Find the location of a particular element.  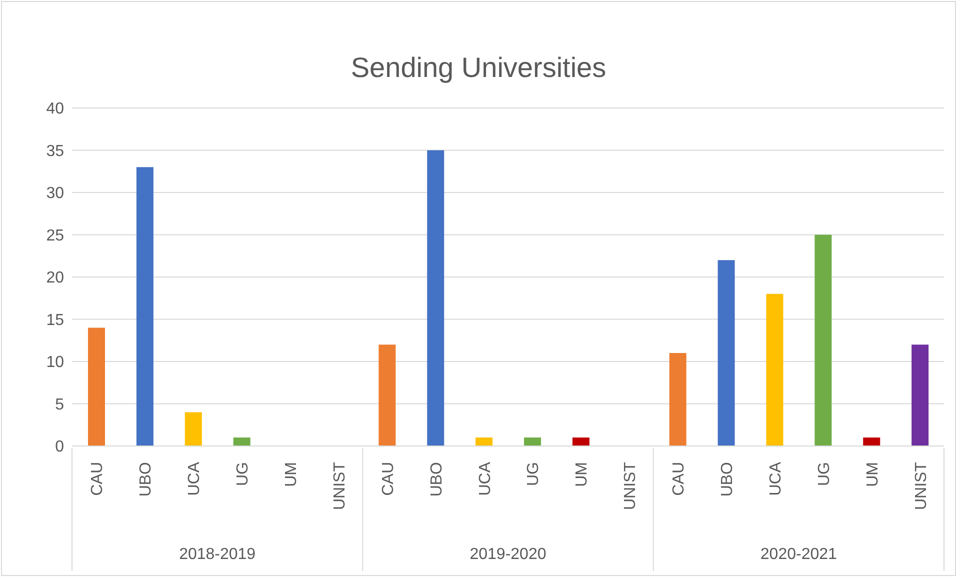

y-tick-label: 5 is located at coordinates (59, 405).